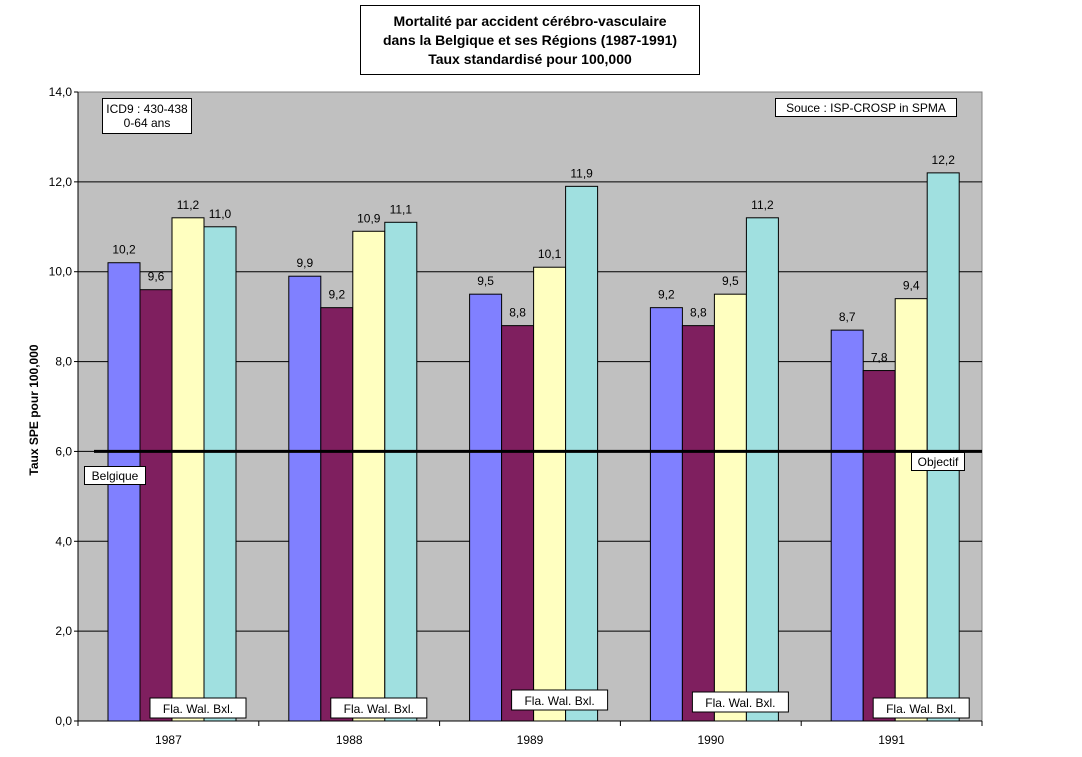 Image resolution: width=1082 pixels, height=757 pixels. What do you see at coordinates (61, 92) in the screenshot?
I see `y-tick-label: 14,0` at bounding box center [61, 92].